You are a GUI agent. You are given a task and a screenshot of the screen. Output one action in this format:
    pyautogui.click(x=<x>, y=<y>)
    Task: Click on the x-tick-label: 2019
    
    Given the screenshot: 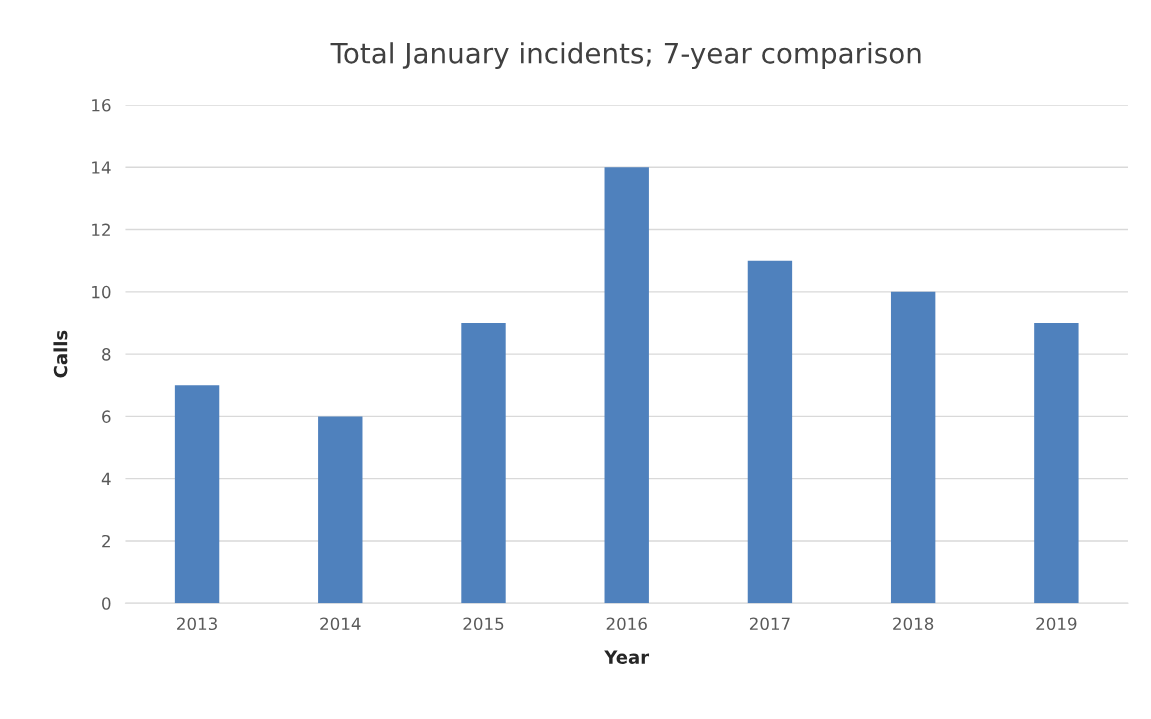 What is the action you would take?
    pyautogui.click(x=1056, y=624)
    